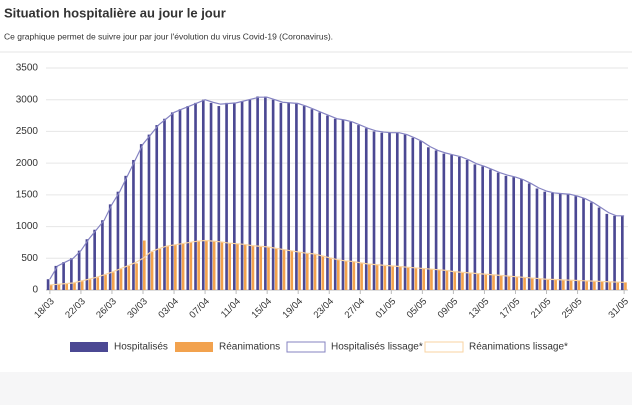 The image size is (632, 410). Describe the element at coordinates (293, 308) in the screenshot. I see `x-tick-label: 19/04` at that location.